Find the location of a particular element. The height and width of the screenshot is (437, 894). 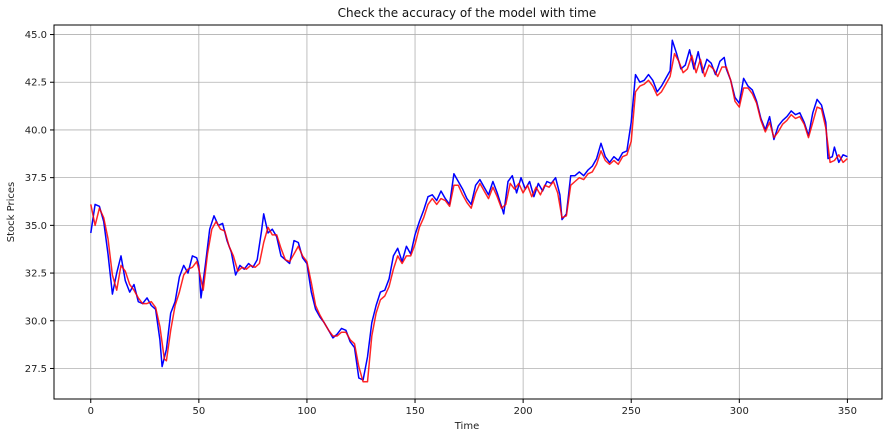

x-tick-label: 250 is located at coordinates (631, 411).